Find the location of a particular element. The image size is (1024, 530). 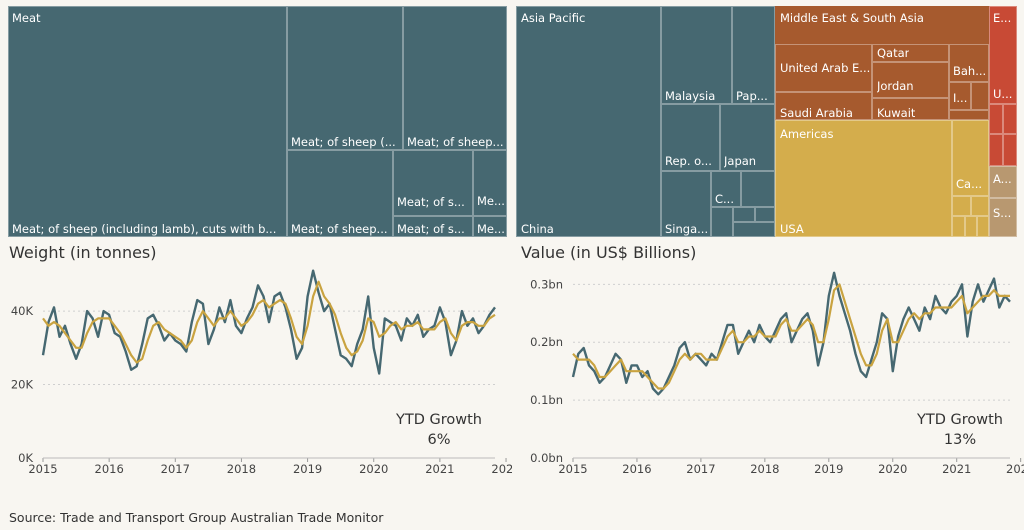

value-chart-title: Value (in US$ Billions) is located at coordinates (609, 252).